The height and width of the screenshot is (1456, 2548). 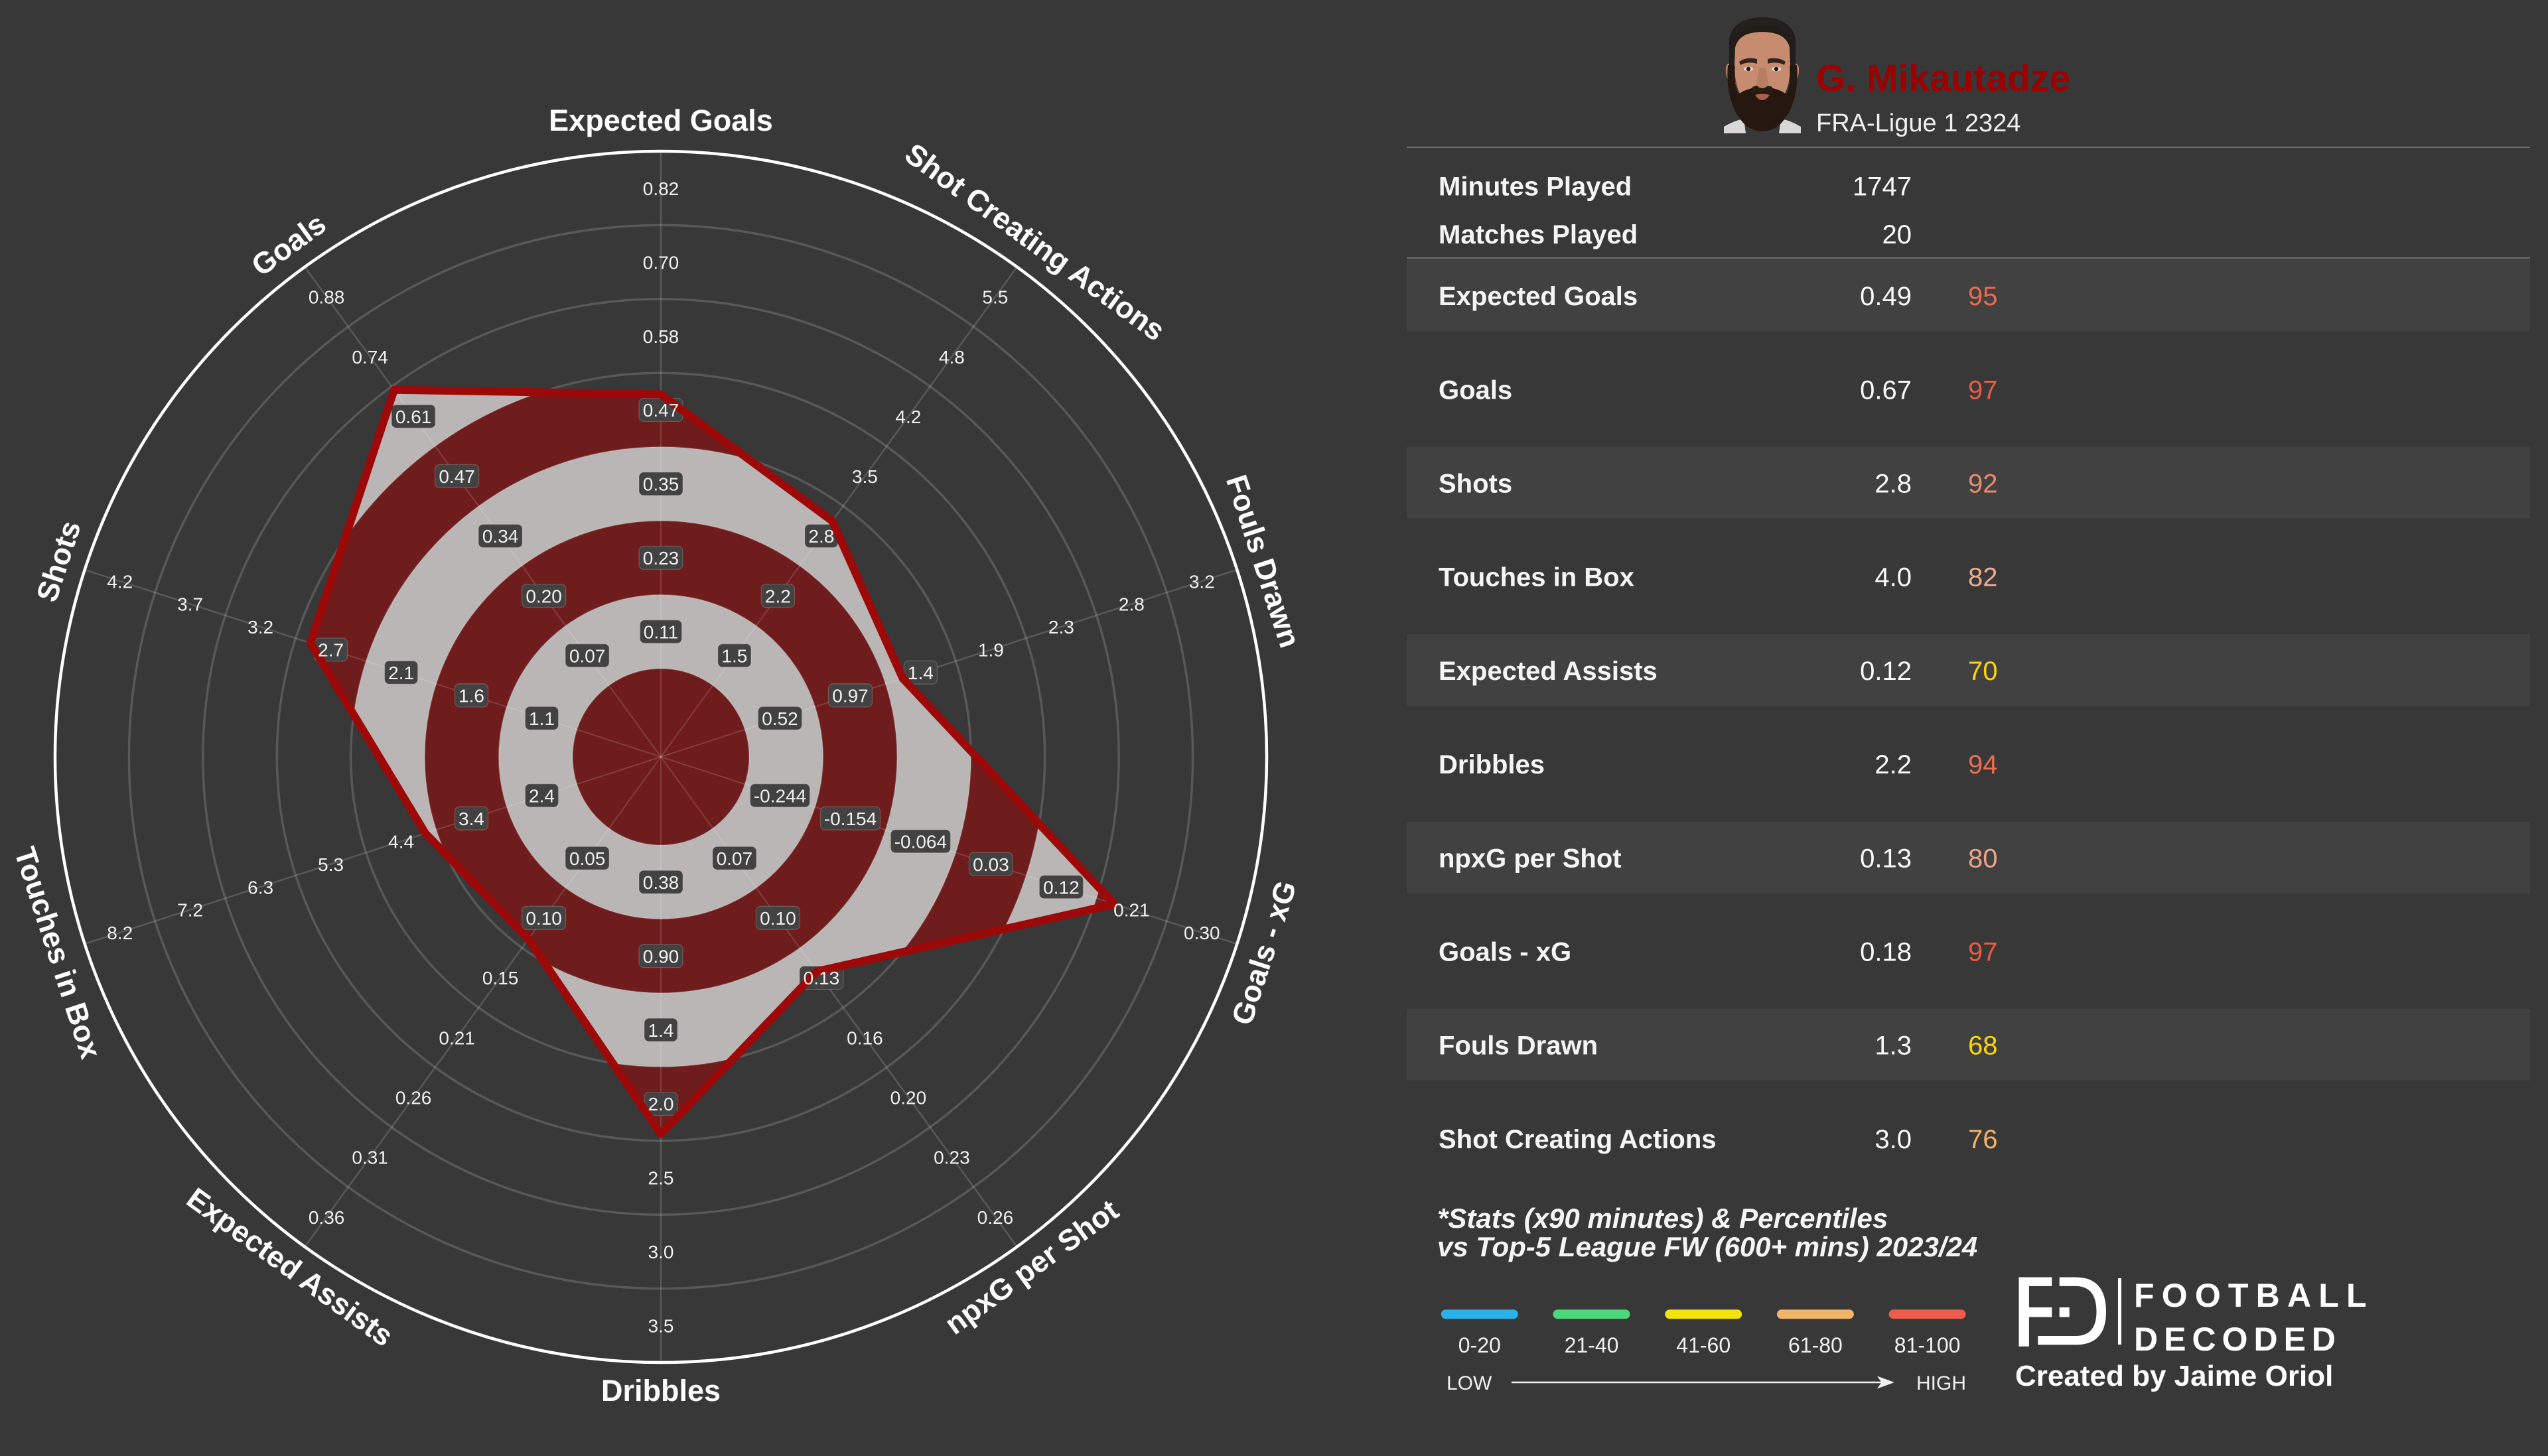 I want to click on svg-text: 3.4, so click(x=472, y=819).